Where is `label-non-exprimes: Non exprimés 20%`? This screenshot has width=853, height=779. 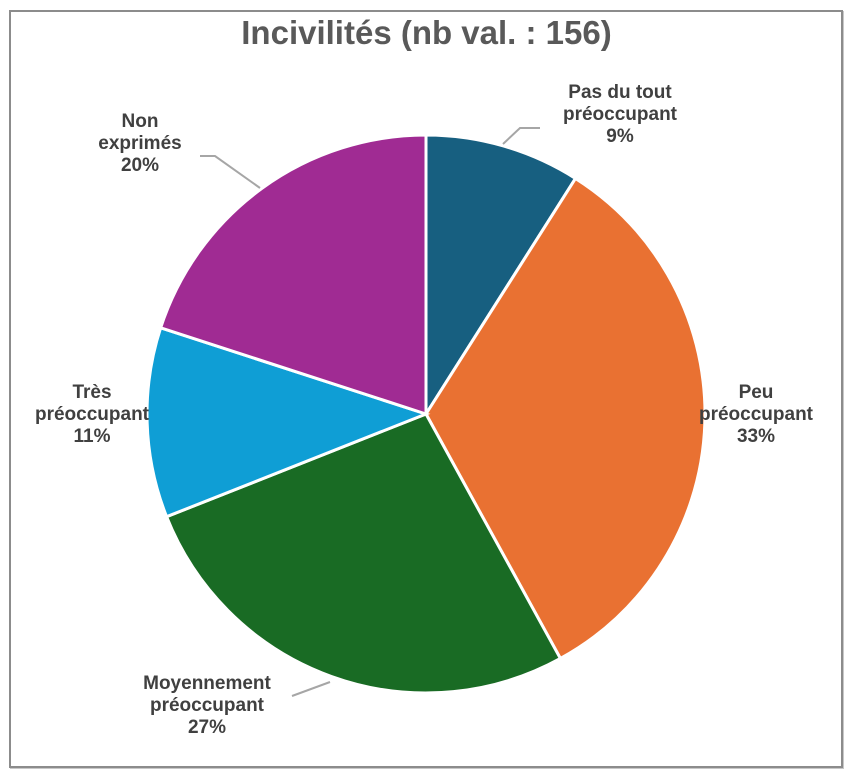
label-non-exprimes: Non exprimés 20% is located at coordinates (140, 144).